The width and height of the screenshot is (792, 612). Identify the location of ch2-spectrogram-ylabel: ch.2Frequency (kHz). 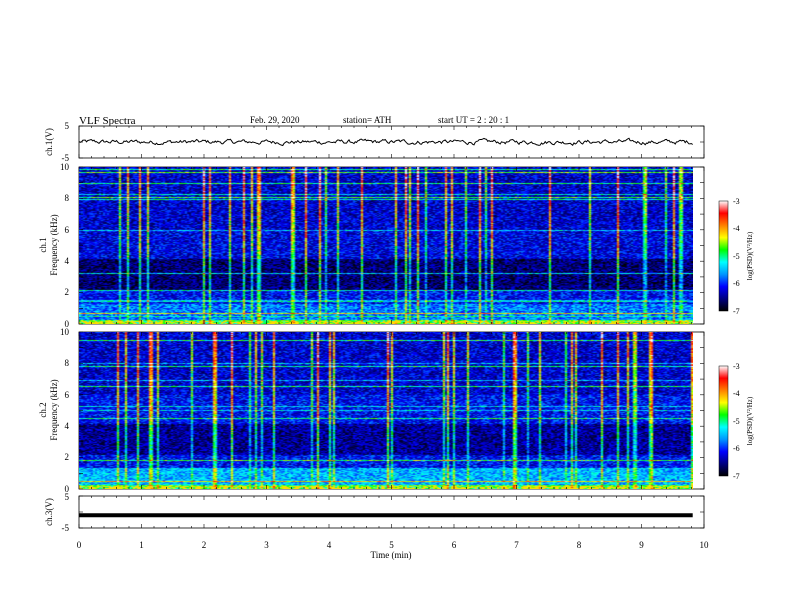
(48, 409).